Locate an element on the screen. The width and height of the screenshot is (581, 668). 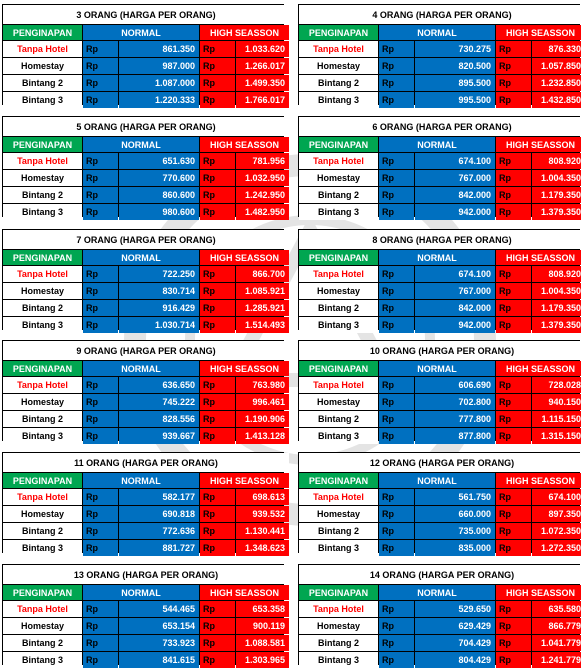
price-high-season: 1.266.017 is located at coordinates (262, 66).